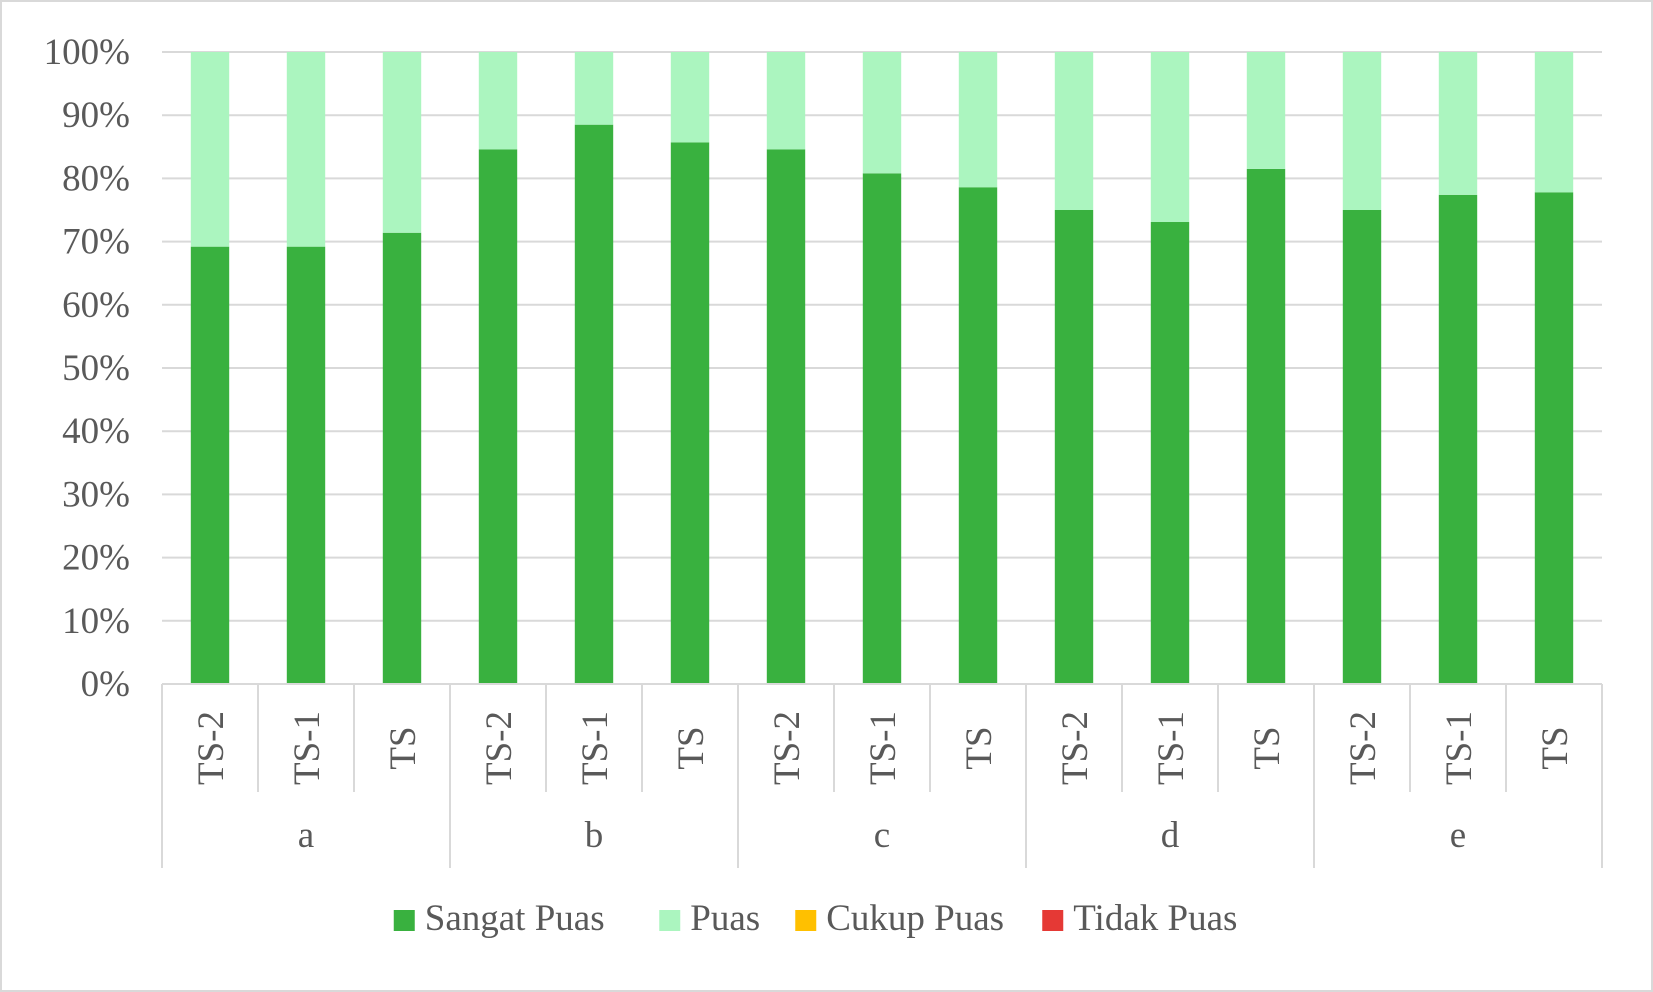  Describe the element at coordinates (1170, 835) in the screenshot. I see `x-group-label: d` at that location.